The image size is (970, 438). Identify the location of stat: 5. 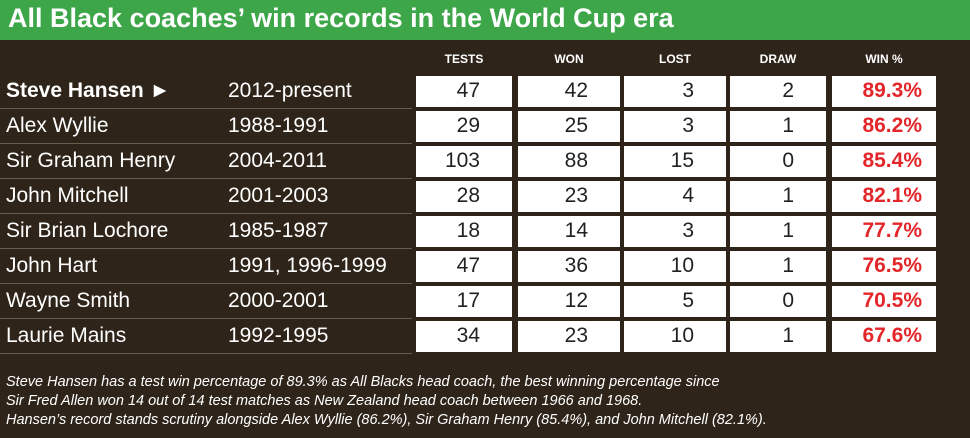
(688, 300).